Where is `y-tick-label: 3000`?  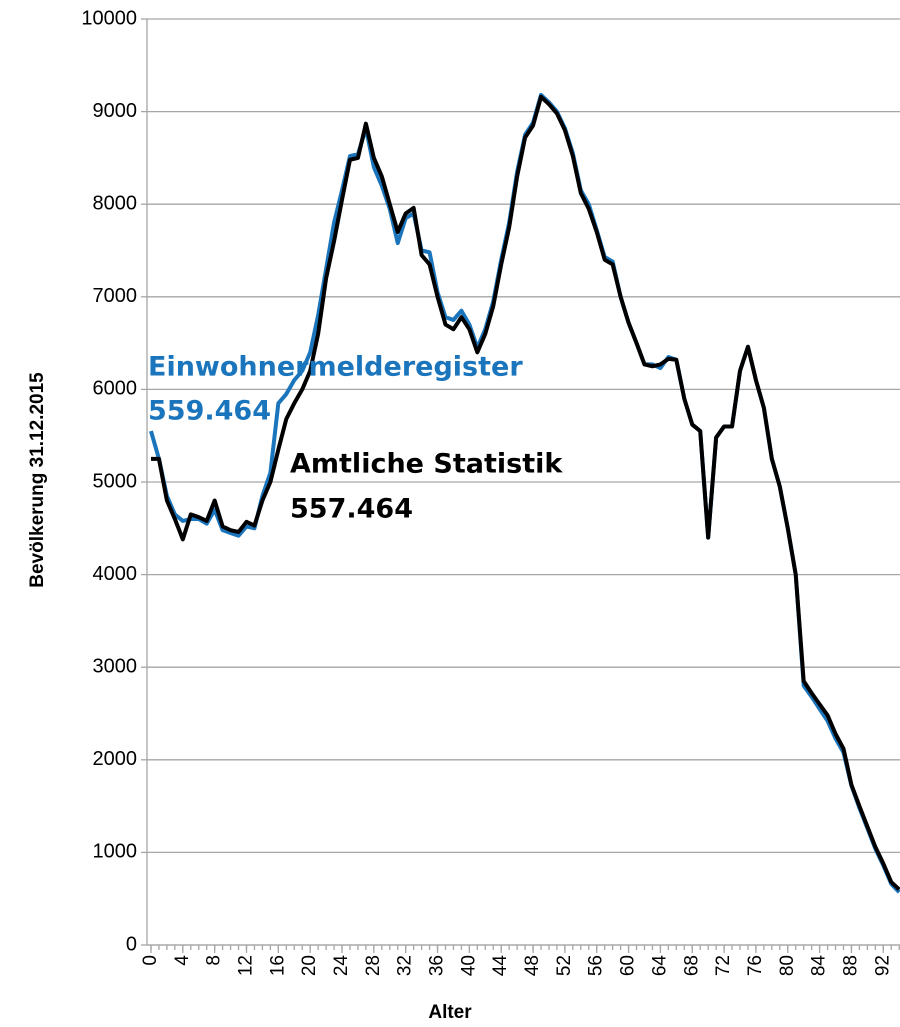 y-tick-label: 3000 is located at coordinates (115, 666).